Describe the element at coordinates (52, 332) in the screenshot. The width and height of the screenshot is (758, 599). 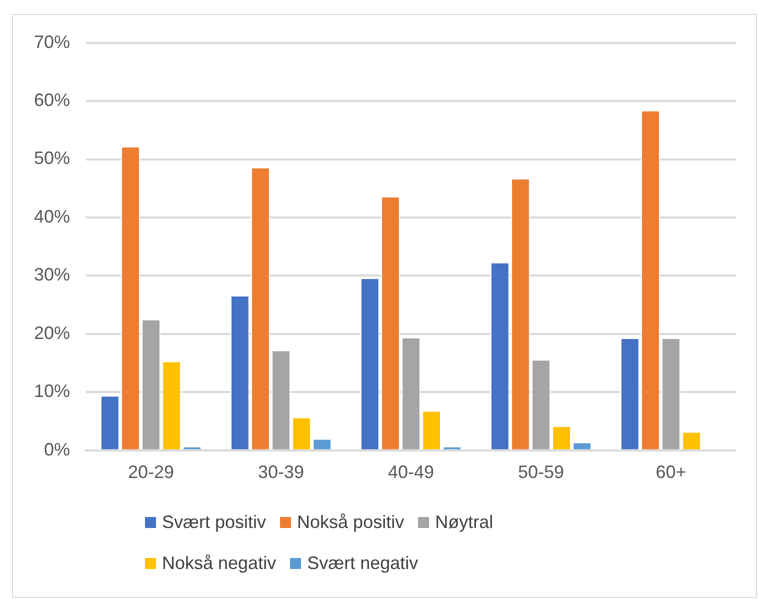
I see `y-tick-label: 20%` at that location.